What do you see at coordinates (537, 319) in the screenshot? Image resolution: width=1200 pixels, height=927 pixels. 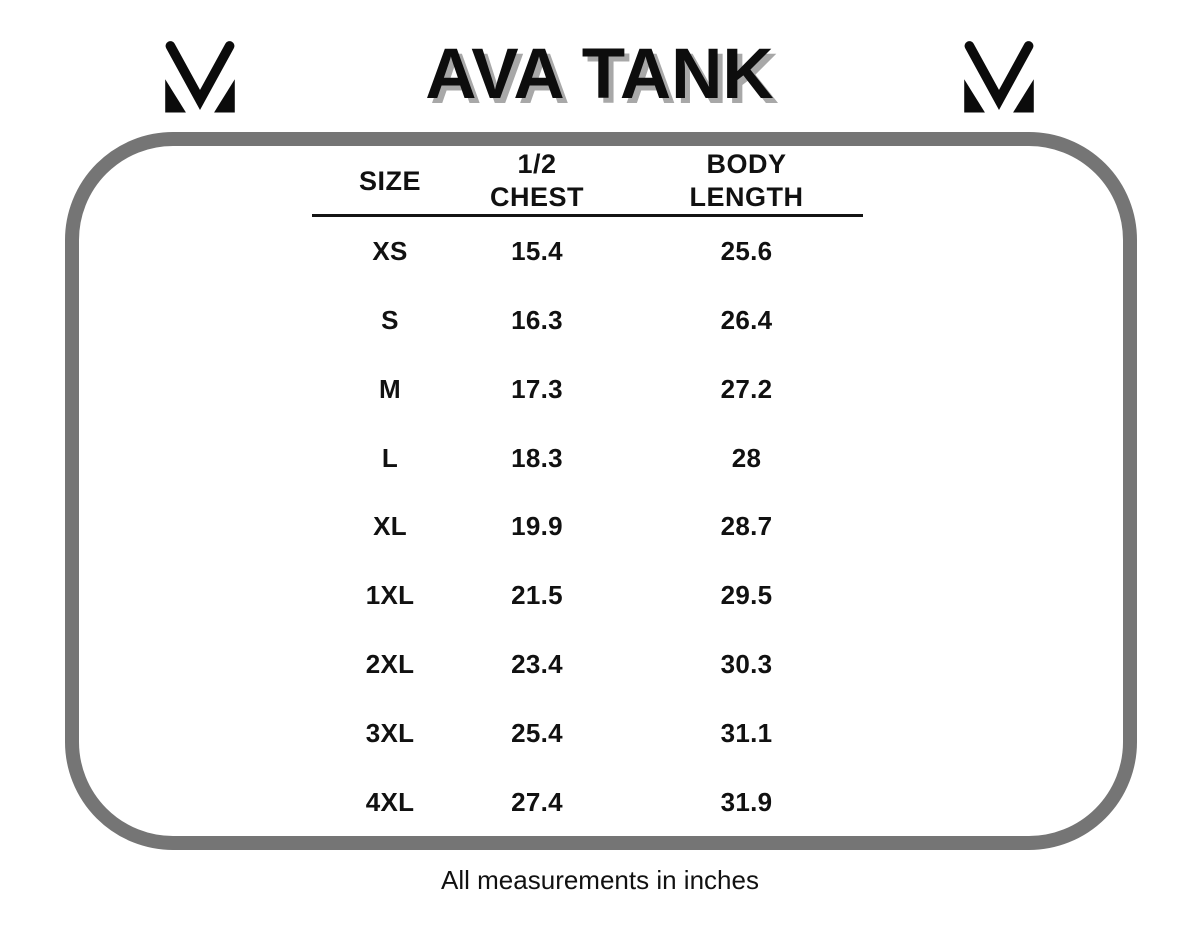 I see `cell-half-chest: 16.3` at bounding box center [537, 319].